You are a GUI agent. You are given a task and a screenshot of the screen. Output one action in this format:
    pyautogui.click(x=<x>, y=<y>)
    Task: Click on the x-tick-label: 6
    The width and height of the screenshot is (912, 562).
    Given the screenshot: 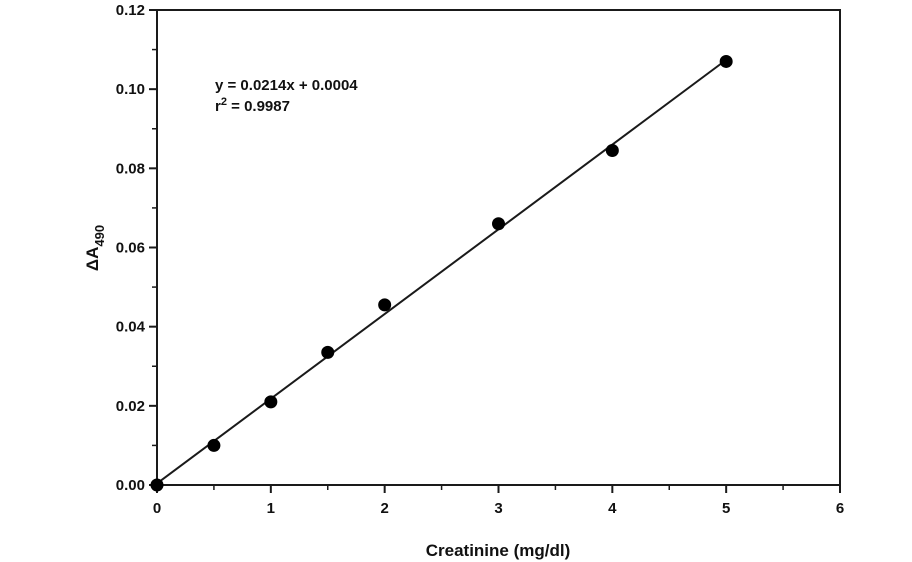 What is the action you would take?
    pyautogui.click(x=840, y=508)
    